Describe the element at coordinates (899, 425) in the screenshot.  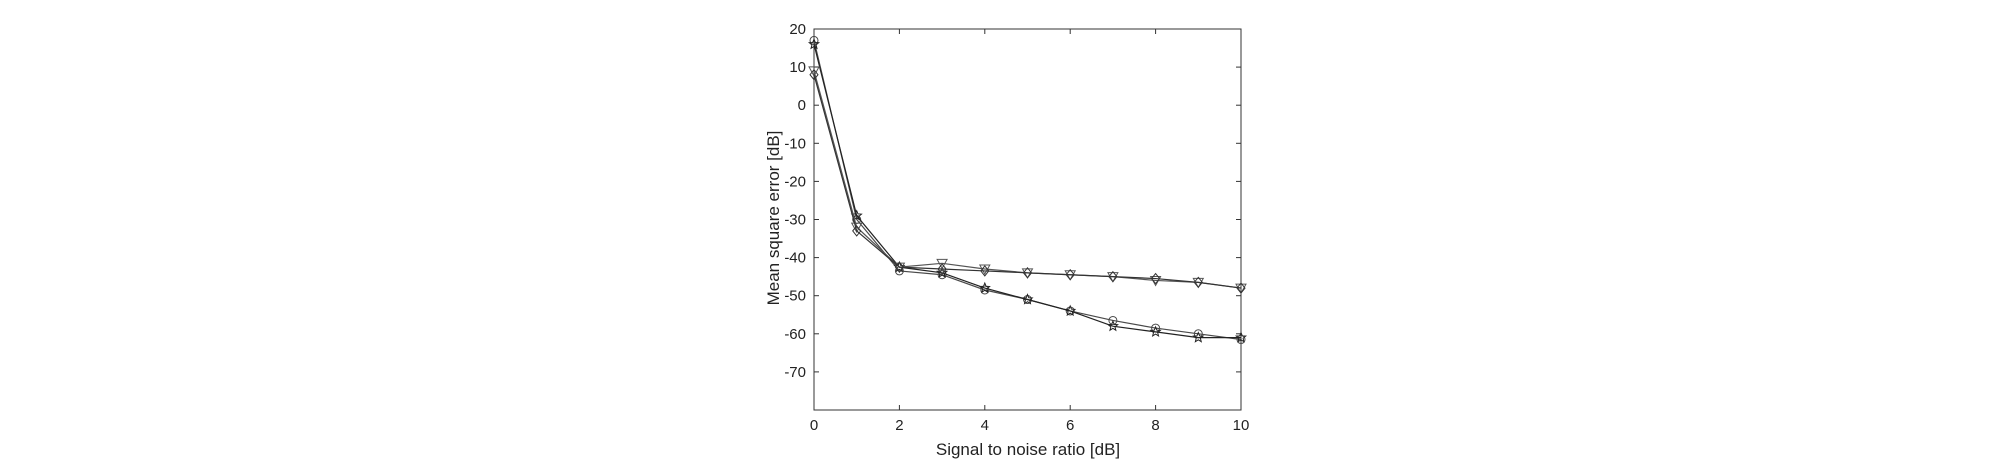
I see `x-tick-label: 2` at that location.